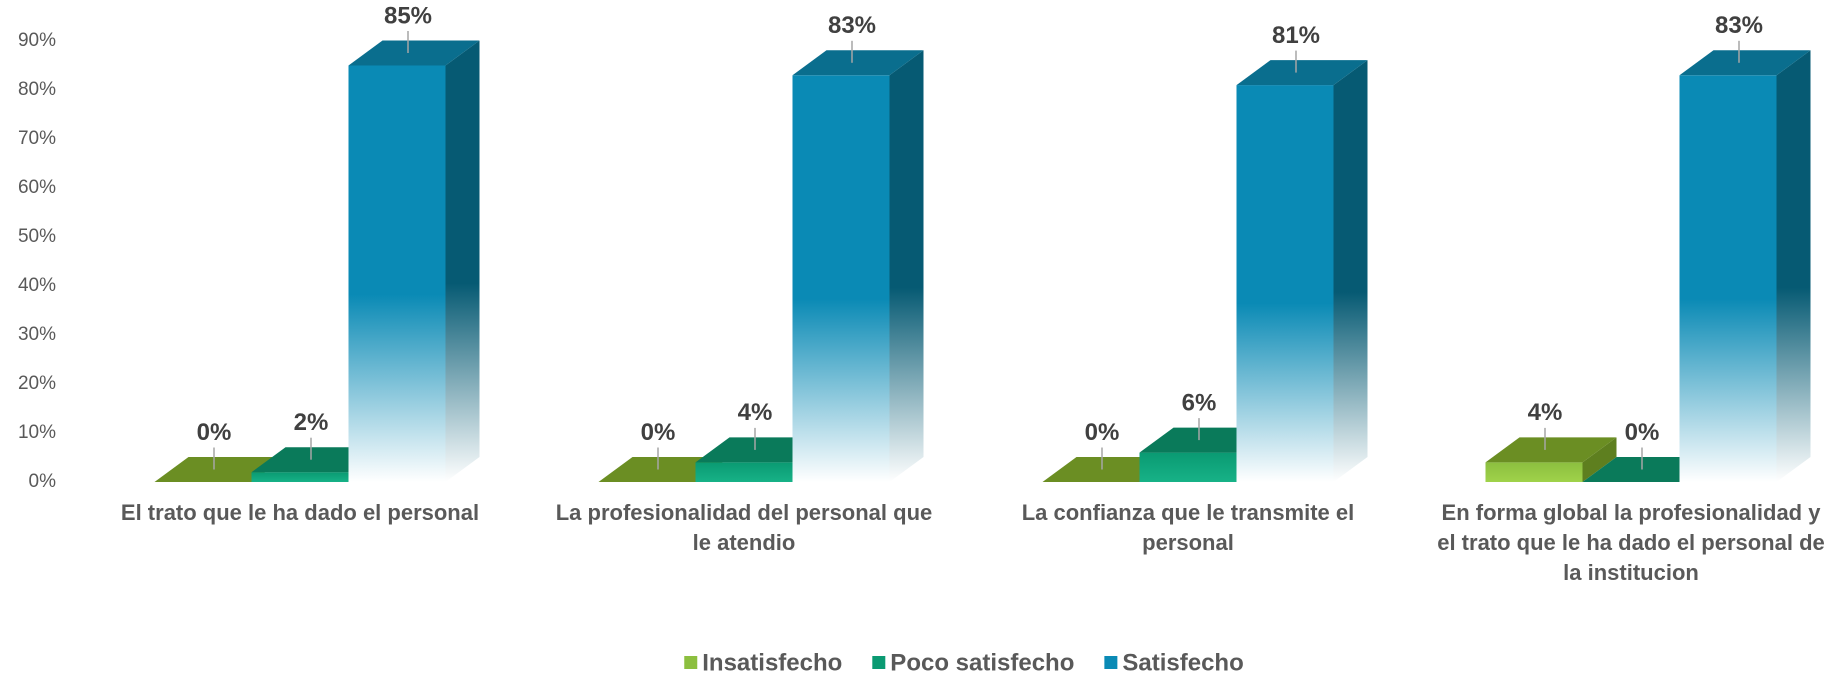  What do you see at coordinates (37, 432) in the screenshot?
I see `y-tick-label: 10%` at bounding box center [37, 432].